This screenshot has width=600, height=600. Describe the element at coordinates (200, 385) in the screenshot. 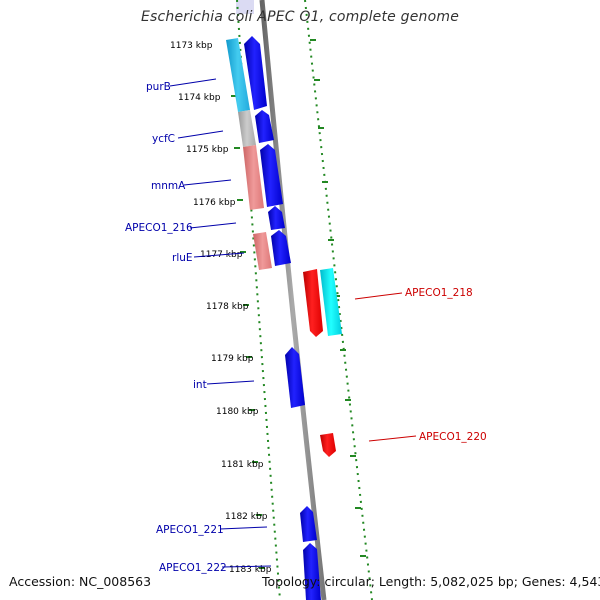

I see `gene-label-int: int` at that location.